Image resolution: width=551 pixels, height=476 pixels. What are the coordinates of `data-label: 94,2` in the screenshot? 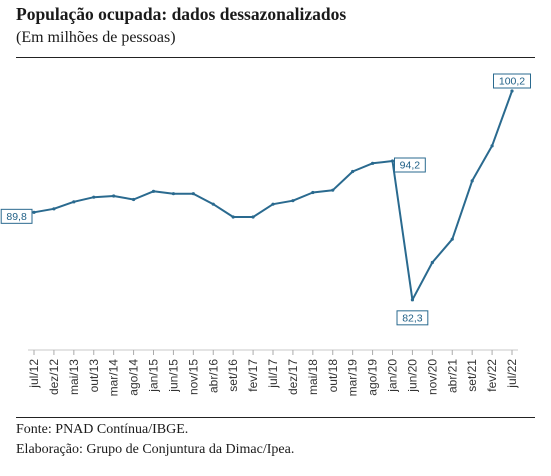 It's located at (410, 166).